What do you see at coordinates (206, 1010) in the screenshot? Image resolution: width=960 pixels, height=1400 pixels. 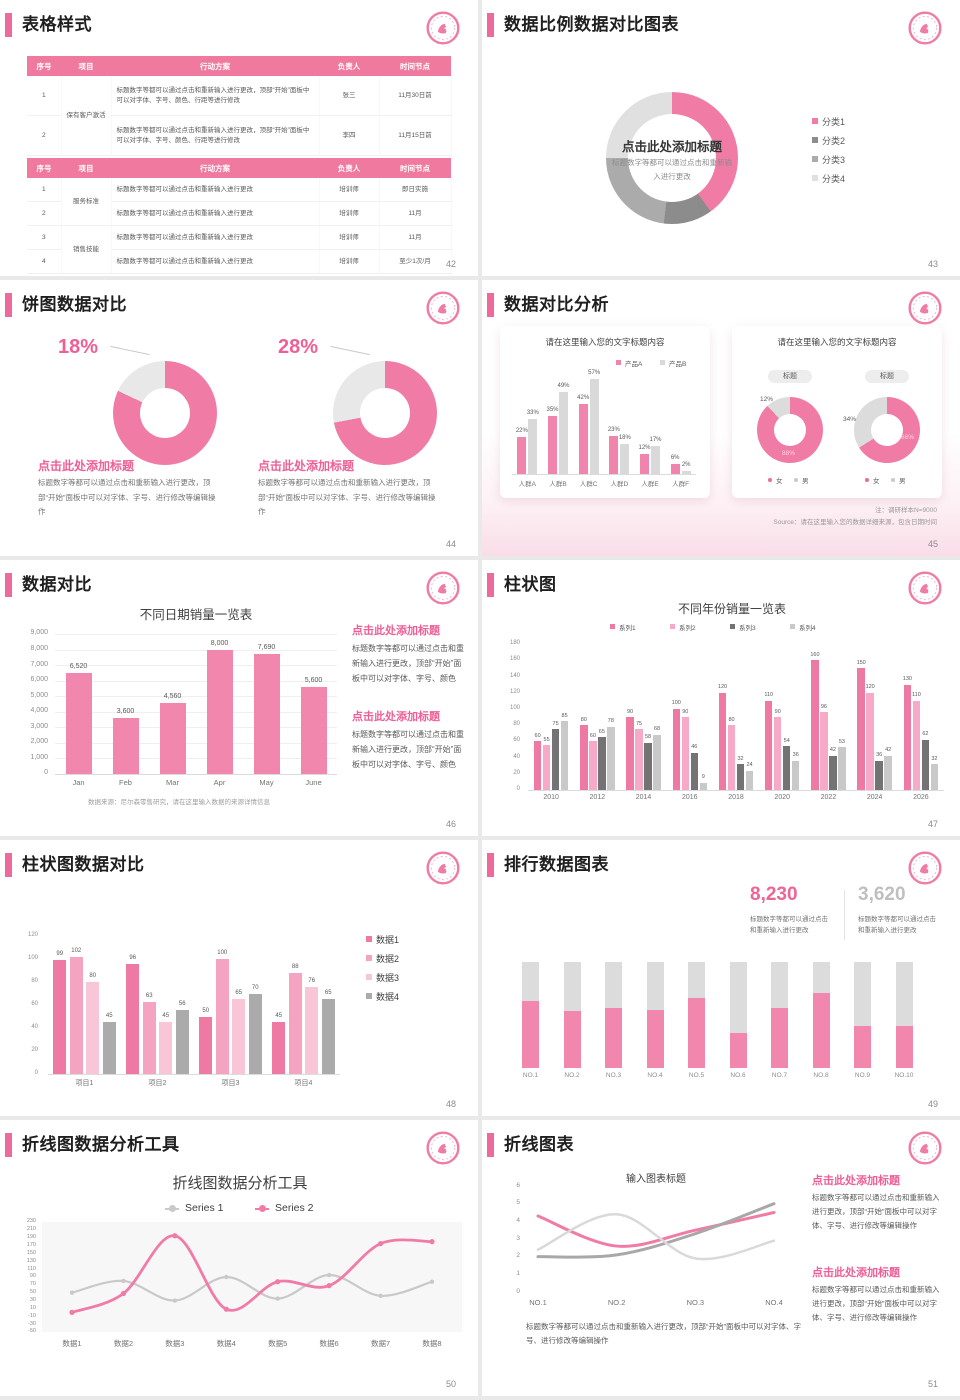 I see `bar-value-label: 50` at bounding box center [206, 1010].